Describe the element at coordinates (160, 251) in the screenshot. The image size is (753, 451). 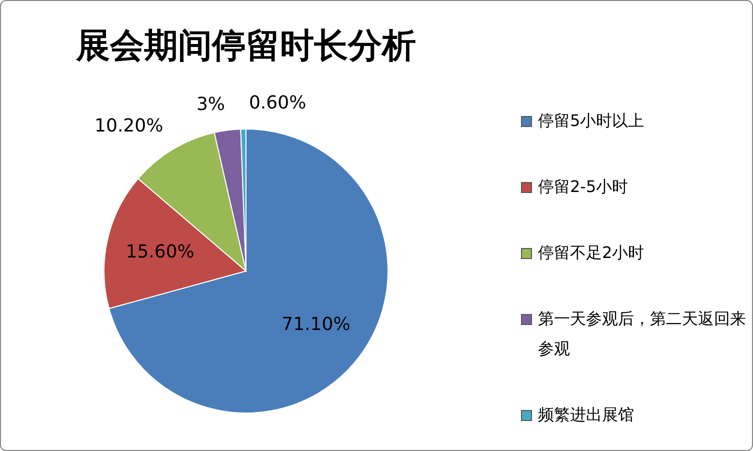
I see `data-label: 15.60%` at that location.